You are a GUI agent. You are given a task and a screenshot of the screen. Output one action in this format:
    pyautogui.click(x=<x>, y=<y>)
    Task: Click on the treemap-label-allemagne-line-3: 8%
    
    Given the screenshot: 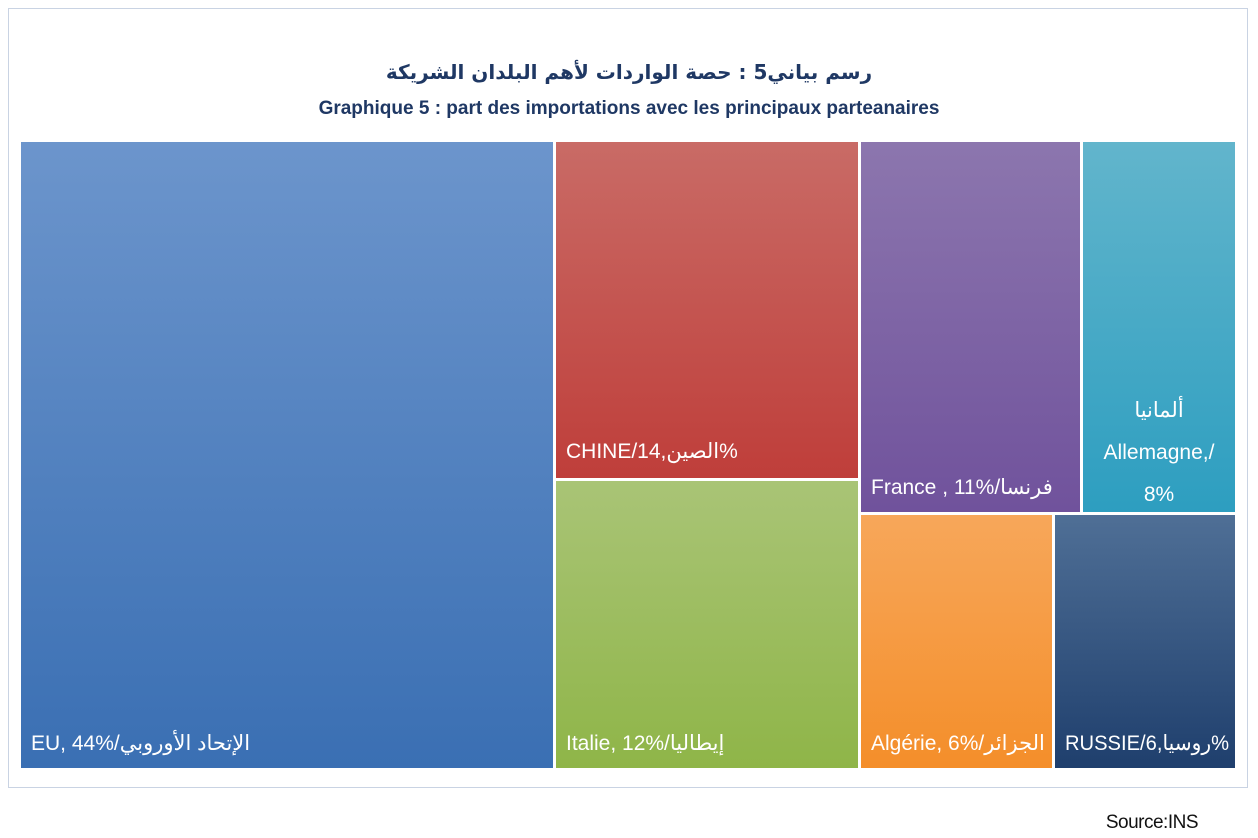 What is the action you would take?
    pyautogui.click(x=1159, y=494)
    